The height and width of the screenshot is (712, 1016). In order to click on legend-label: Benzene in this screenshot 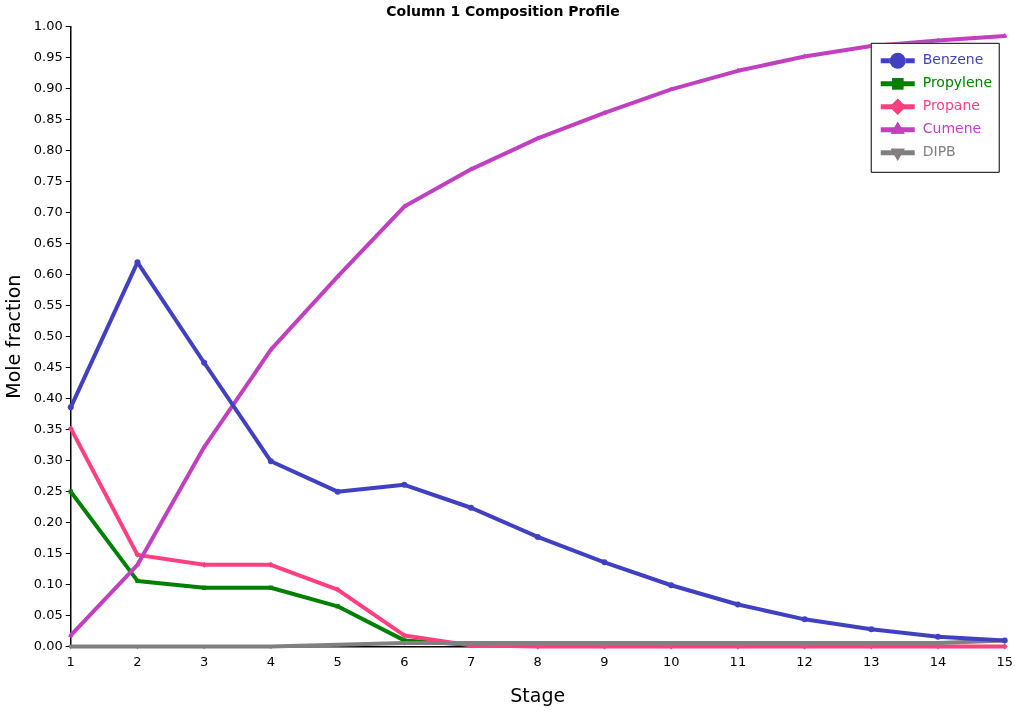, I will do `click(953, 59)`.